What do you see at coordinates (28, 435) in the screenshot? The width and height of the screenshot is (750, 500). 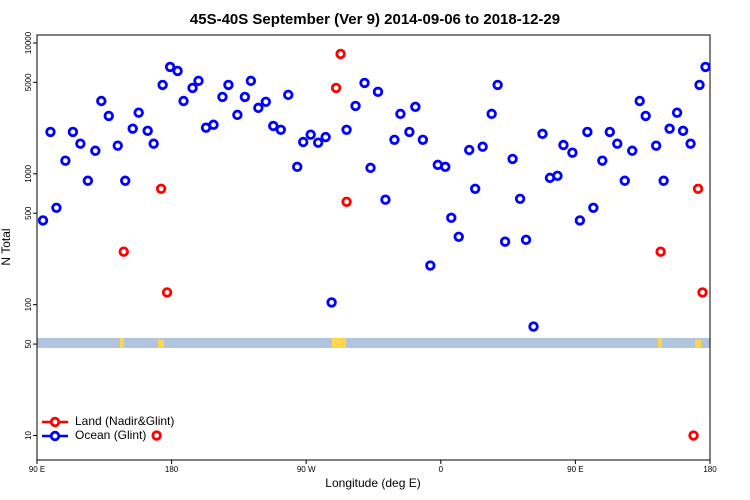 I see `y-tick-label: 10` at bounding box center [28, 435].